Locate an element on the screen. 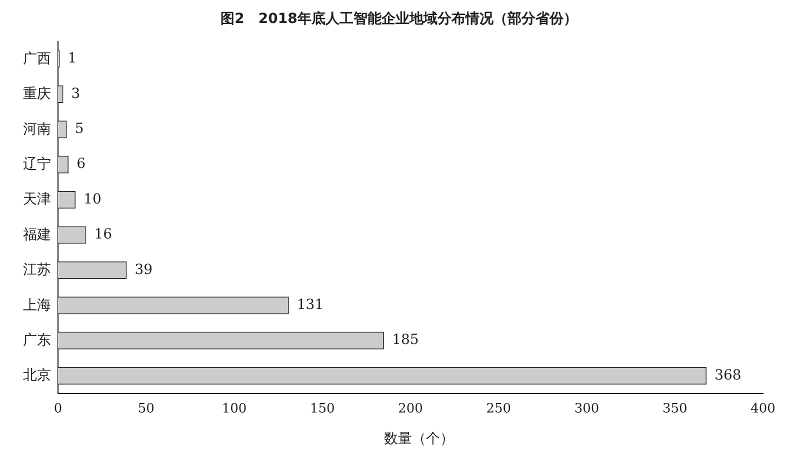 This screenshot has width=798, height=457. x-tick-label: 100 is located at coordinates (234, 409).